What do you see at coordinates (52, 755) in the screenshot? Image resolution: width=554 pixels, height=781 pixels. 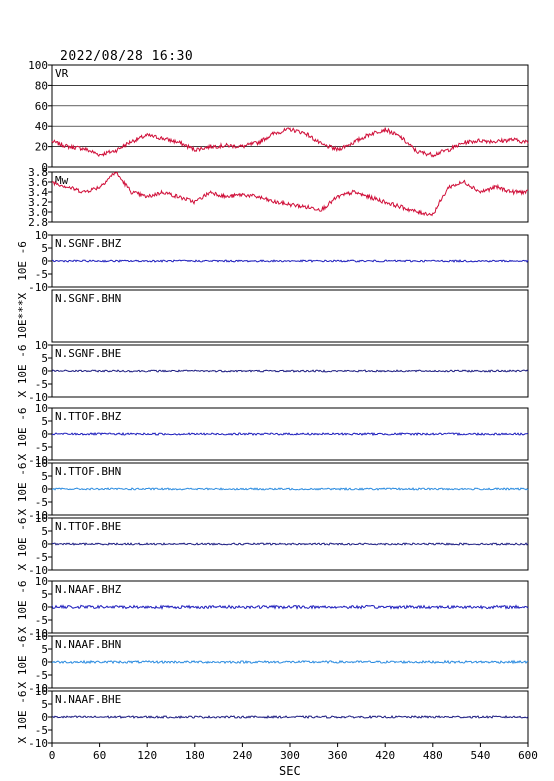 I see `x-tick-label: 0` at bounding box center [52, 755].